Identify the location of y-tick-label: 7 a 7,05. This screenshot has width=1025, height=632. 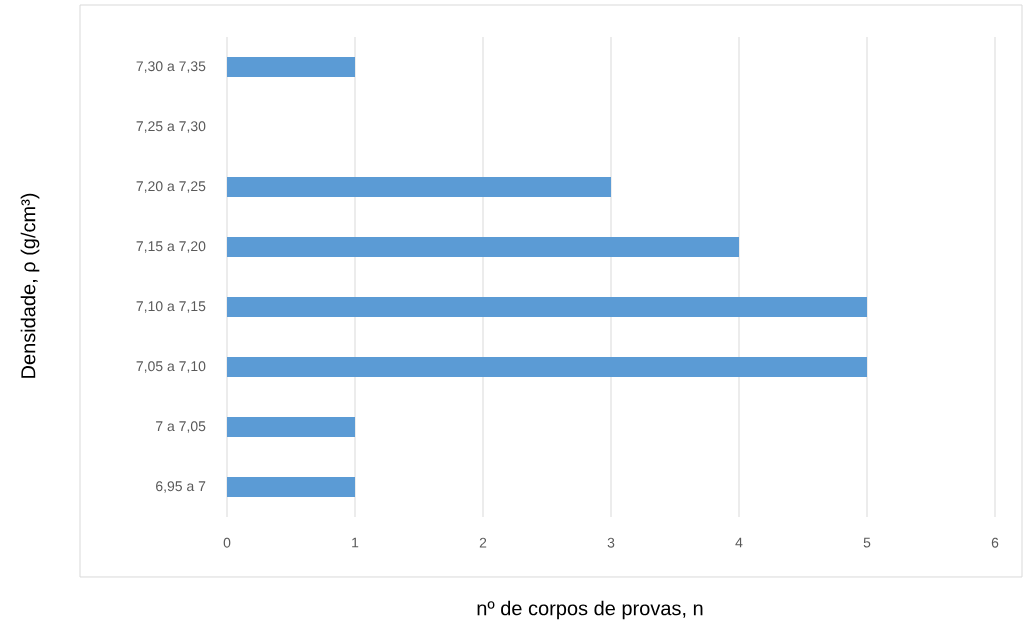
(181, 427).